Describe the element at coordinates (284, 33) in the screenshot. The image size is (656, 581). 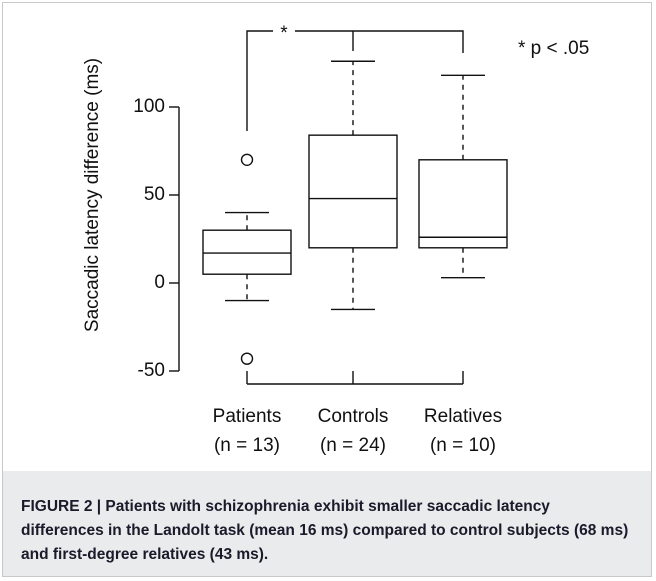
I see `significance-mark: *` at that location.